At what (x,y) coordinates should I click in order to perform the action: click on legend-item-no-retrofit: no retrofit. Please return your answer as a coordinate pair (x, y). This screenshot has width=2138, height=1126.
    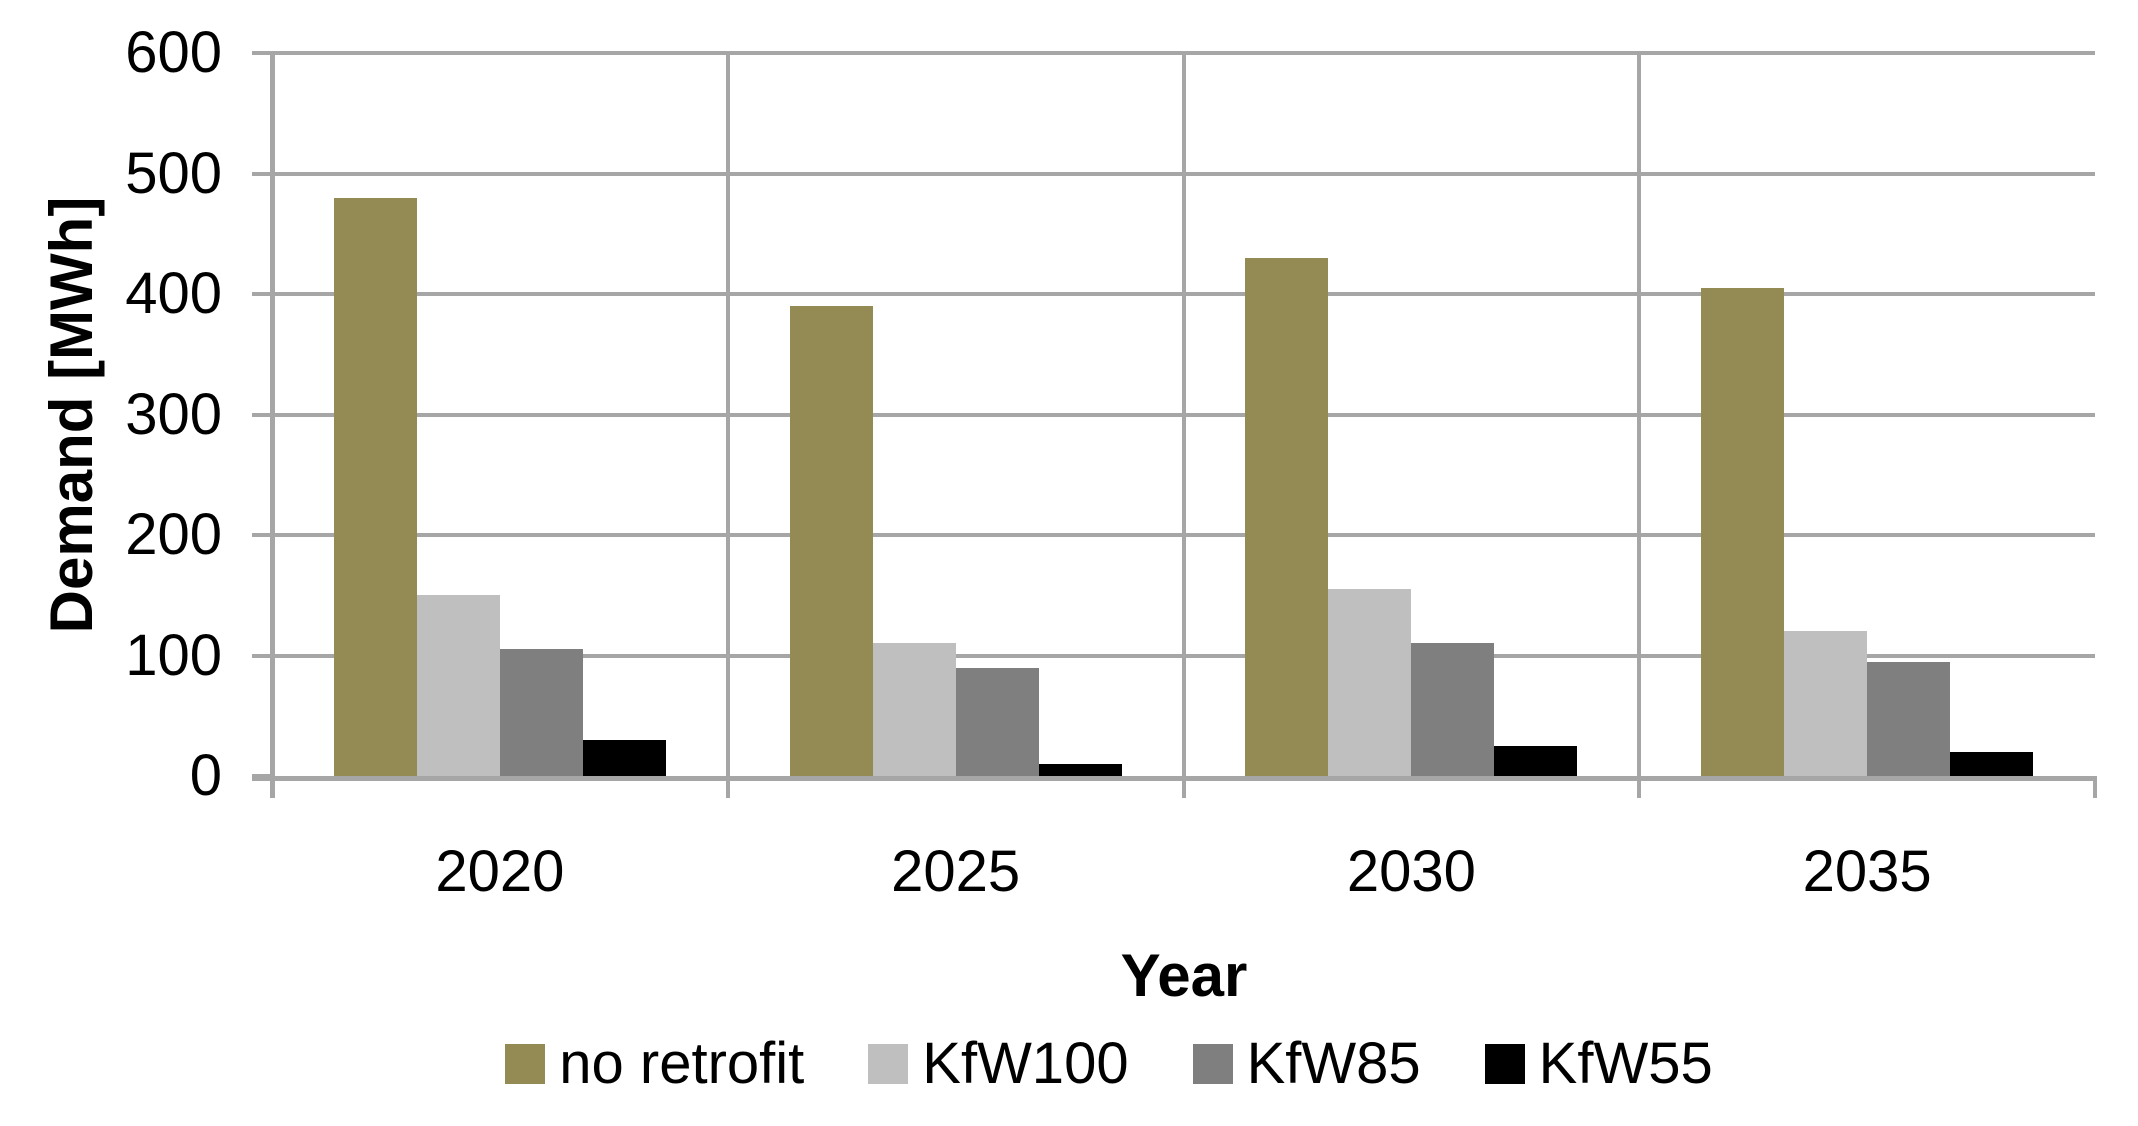
    Looking at the image, I should click on (654, 1064).